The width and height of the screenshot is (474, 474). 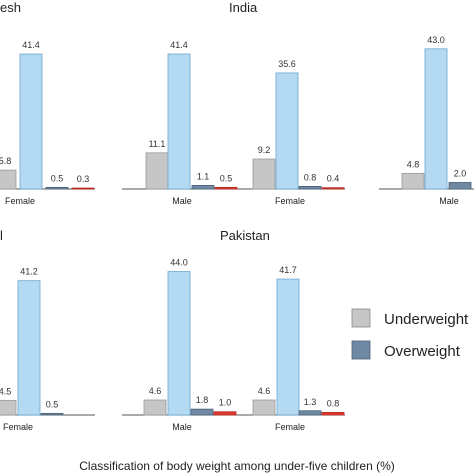 What do you see at coordinates (333, 179) in the screenshot?
I see `data-label-obese: 0.4` at bounding box center [333, 179].